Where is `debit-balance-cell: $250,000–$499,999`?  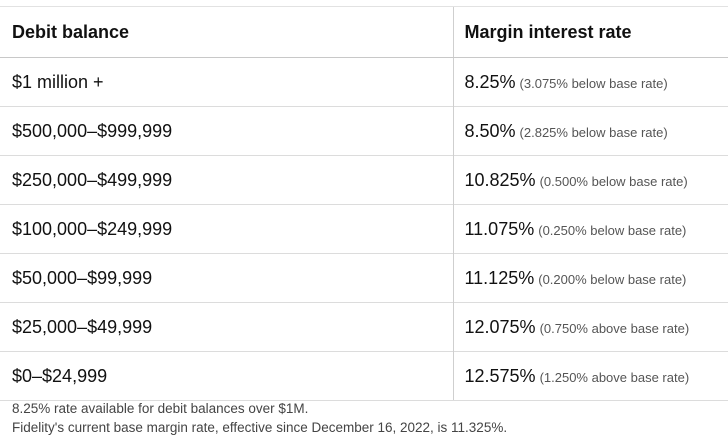 debit-balance-cell: $250,000–$499,999 is located at coordinates (226, 180).